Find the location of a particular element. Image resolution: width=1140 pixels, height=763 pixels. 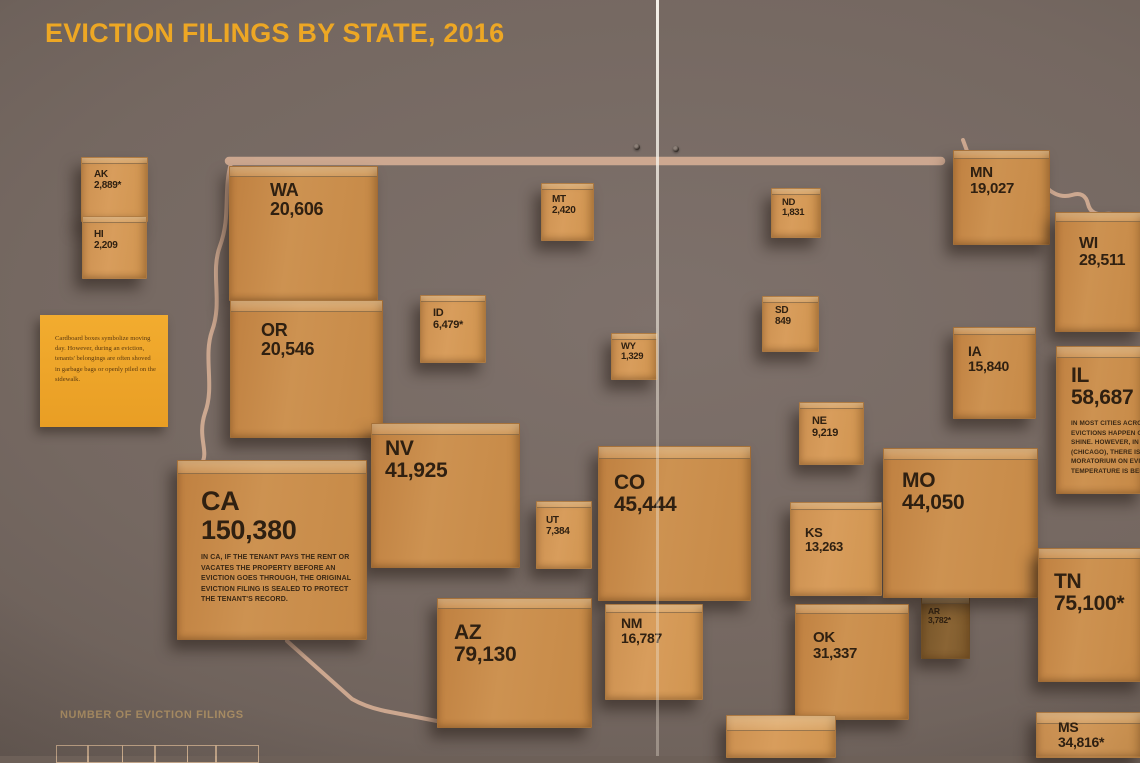

state-label: MT 2,420 is located at coordinates (564, 205).